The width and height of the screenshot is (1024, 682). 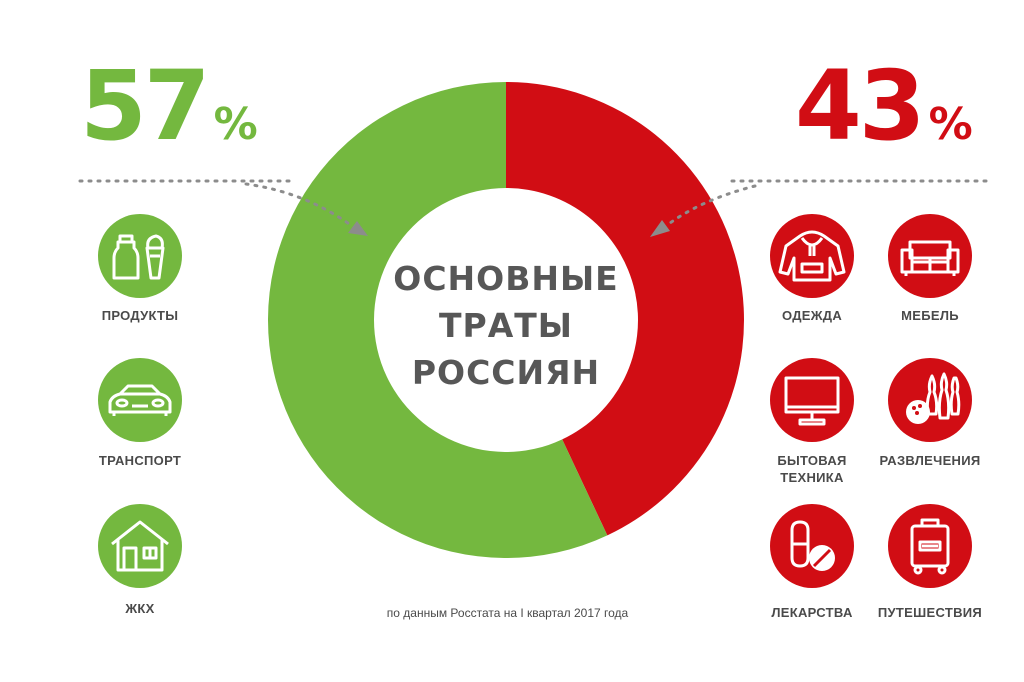 What do you see at coordinates (506, 278) in the screenshot?
I see `chart-title-line-1: ОСНОВНЫЕ` at bounding box center [506, 278].